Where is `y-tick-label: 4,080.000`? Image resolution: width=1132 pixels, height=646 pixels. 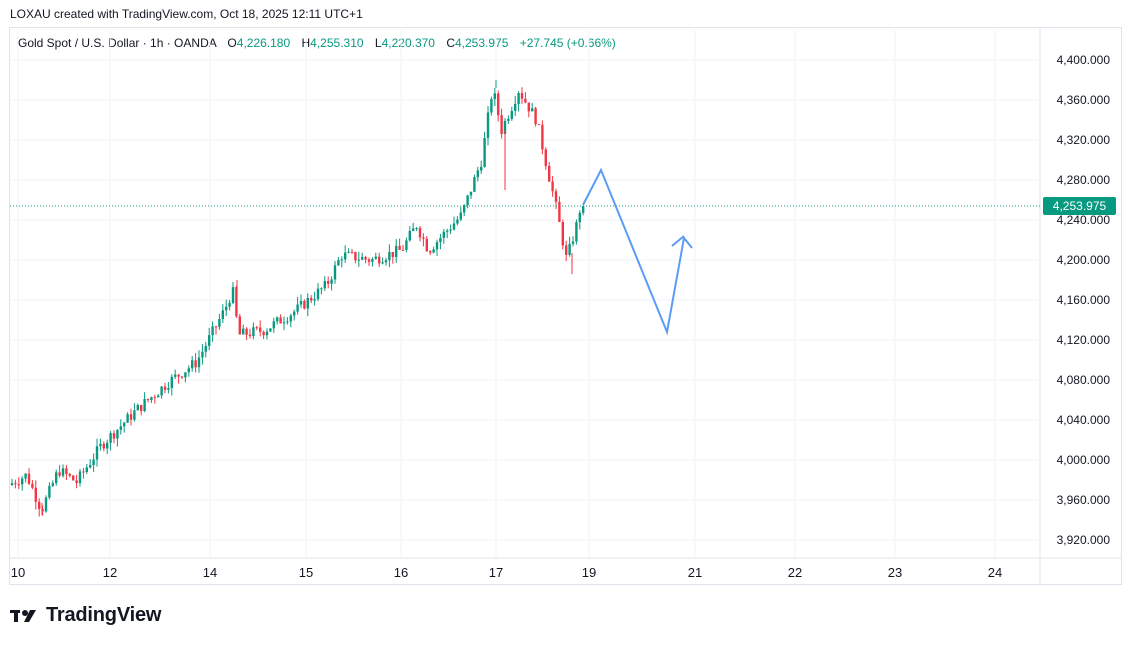 y-tick-label: 4,080.000 is located at coordinates (1084, 380).